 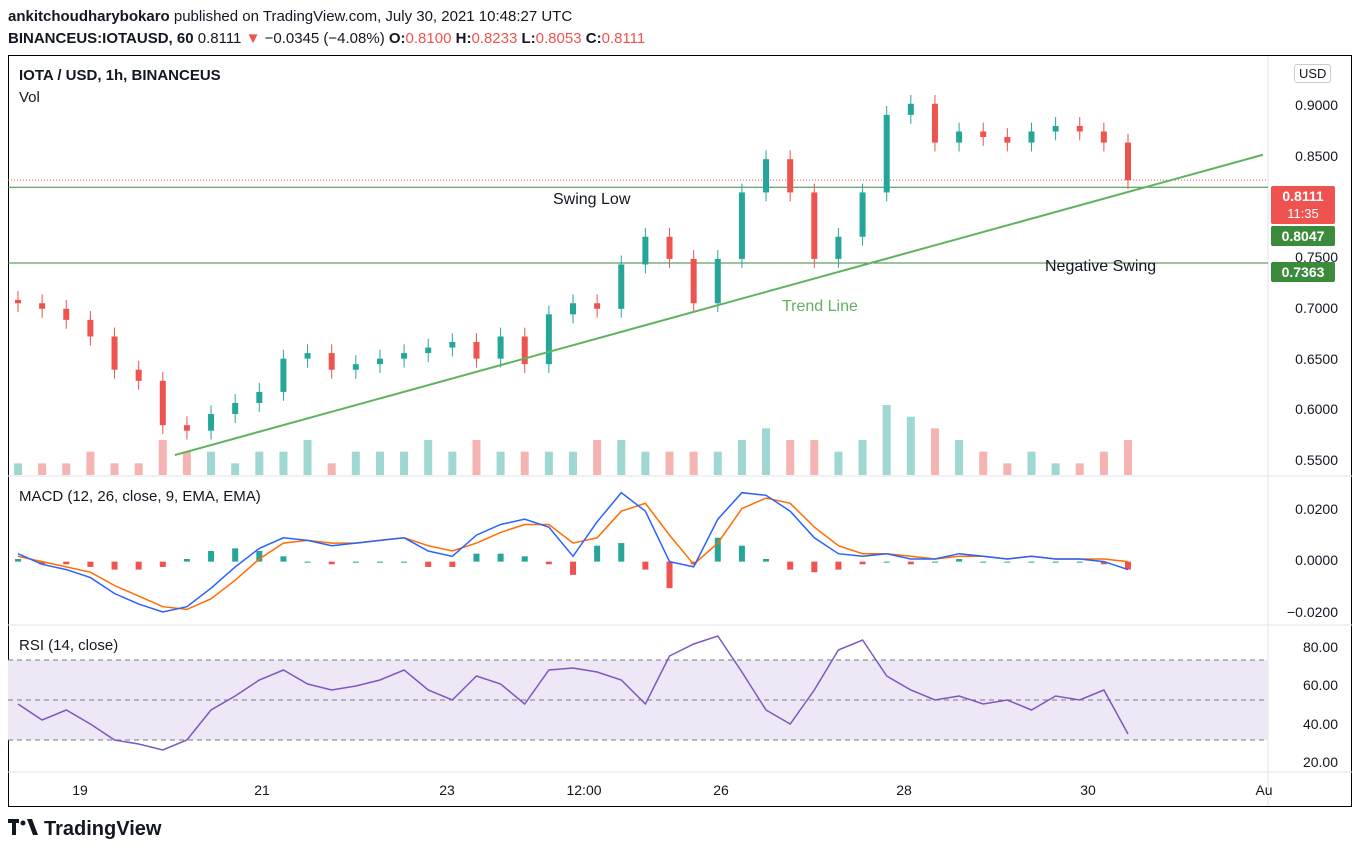 I want to click on macd-tick: 0.0200, so click(x=1316, y=509).